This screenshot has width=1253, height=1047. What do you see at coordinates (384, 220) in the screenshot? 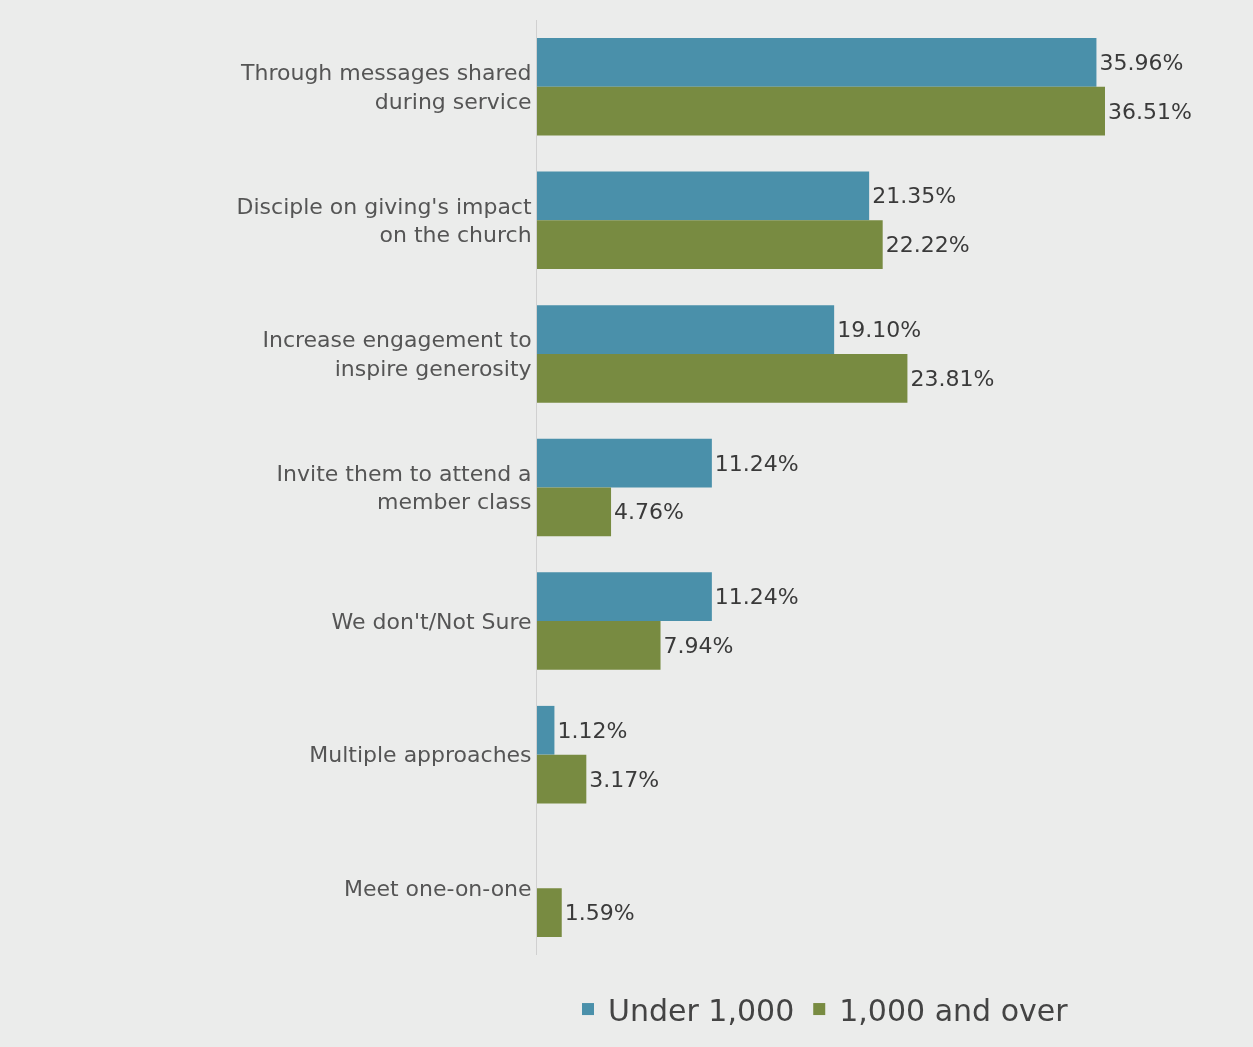
I see `y-tick-label: Disciple on giving's impact on the church` at bounding box center [384, 220].